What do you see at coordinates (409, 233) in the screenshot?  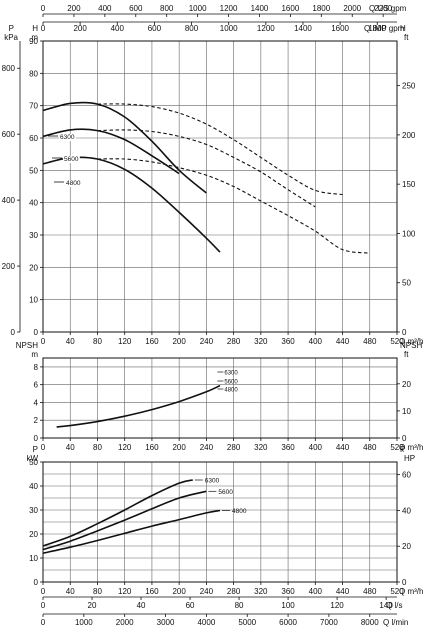 I see `y-right-tick-label: 100` at bounding box center [409, 233].